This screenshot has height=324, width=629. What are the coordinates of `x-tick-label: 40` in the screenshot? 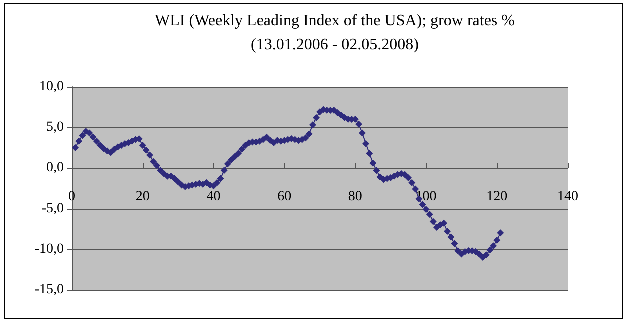 It's located at (213, 197).